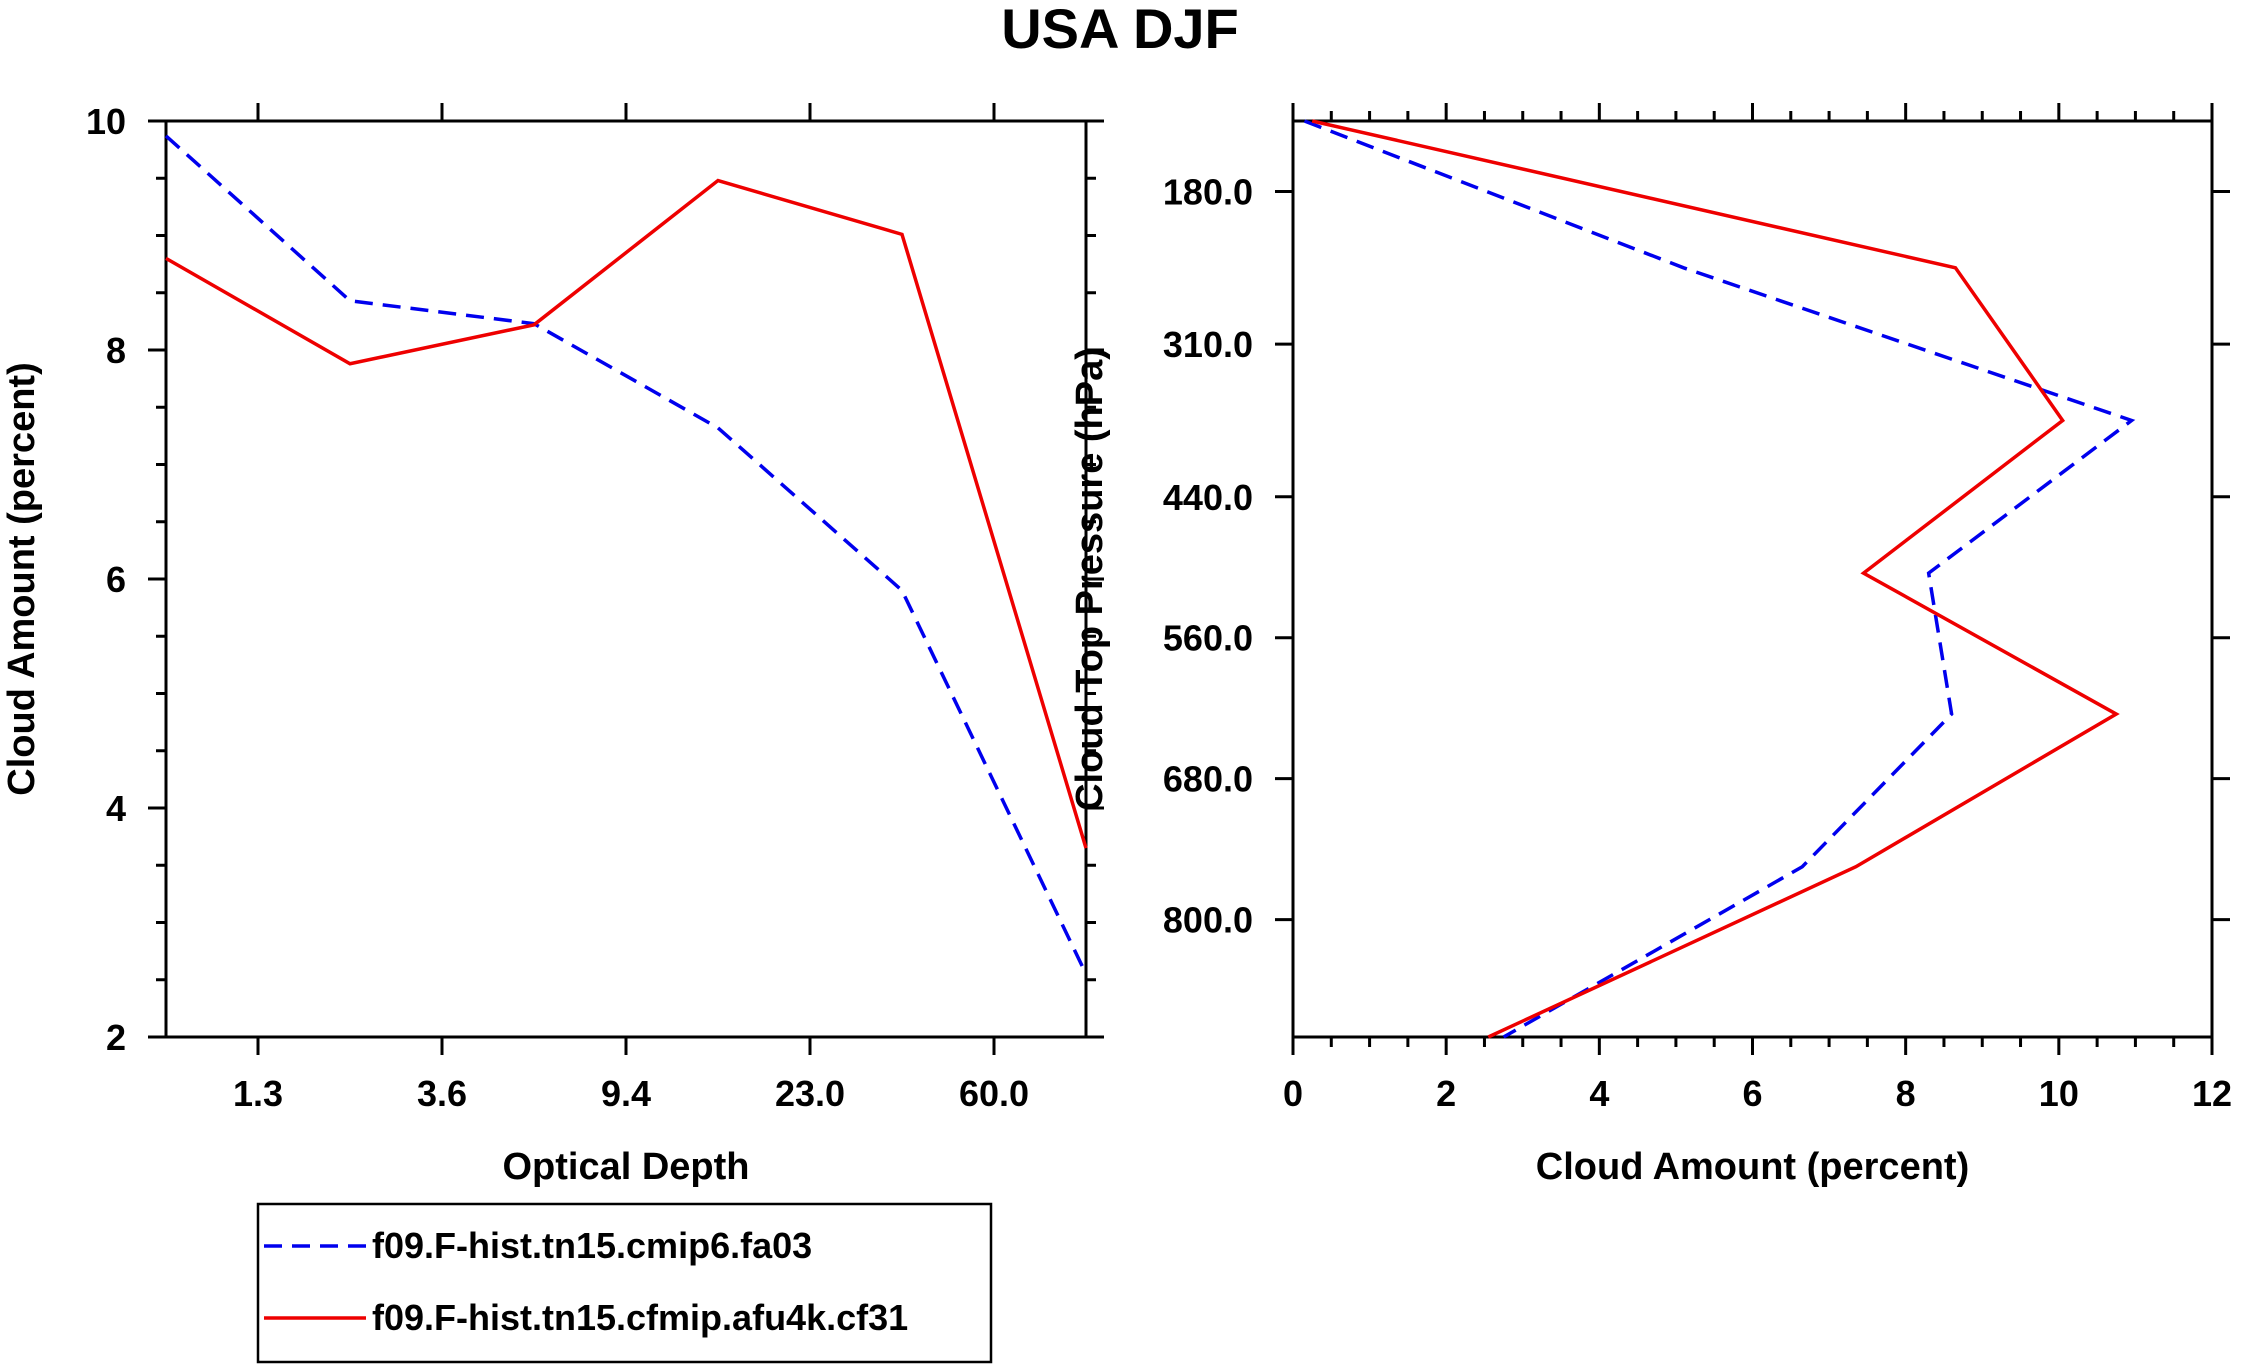 Image resolution: width=2241 pixels, height=1367 pixels. Describe the element at coordinates (1599, 1093) in the screenshot. I see `x-tick-label: 4` at that location.